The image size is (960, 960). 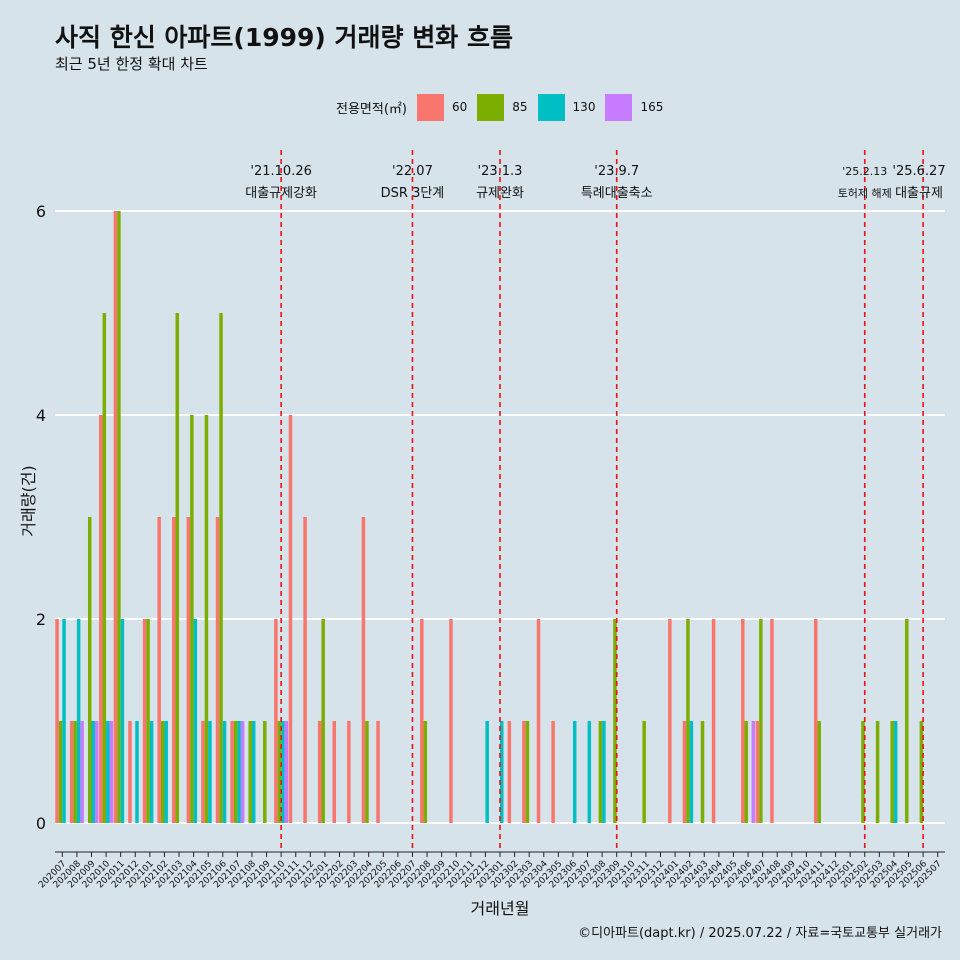 I want to click on y-tick-label: 0, so click(x=41, y=823).